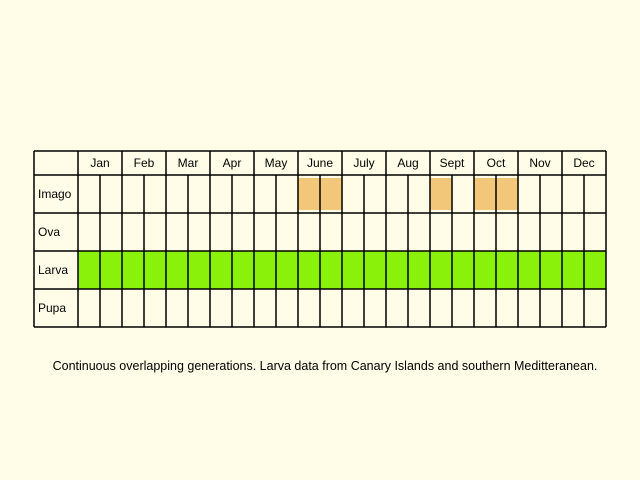  Describe the element at coordinates (55, 194) in the screenshot. I see `row-label-imago: Imago` at that location.